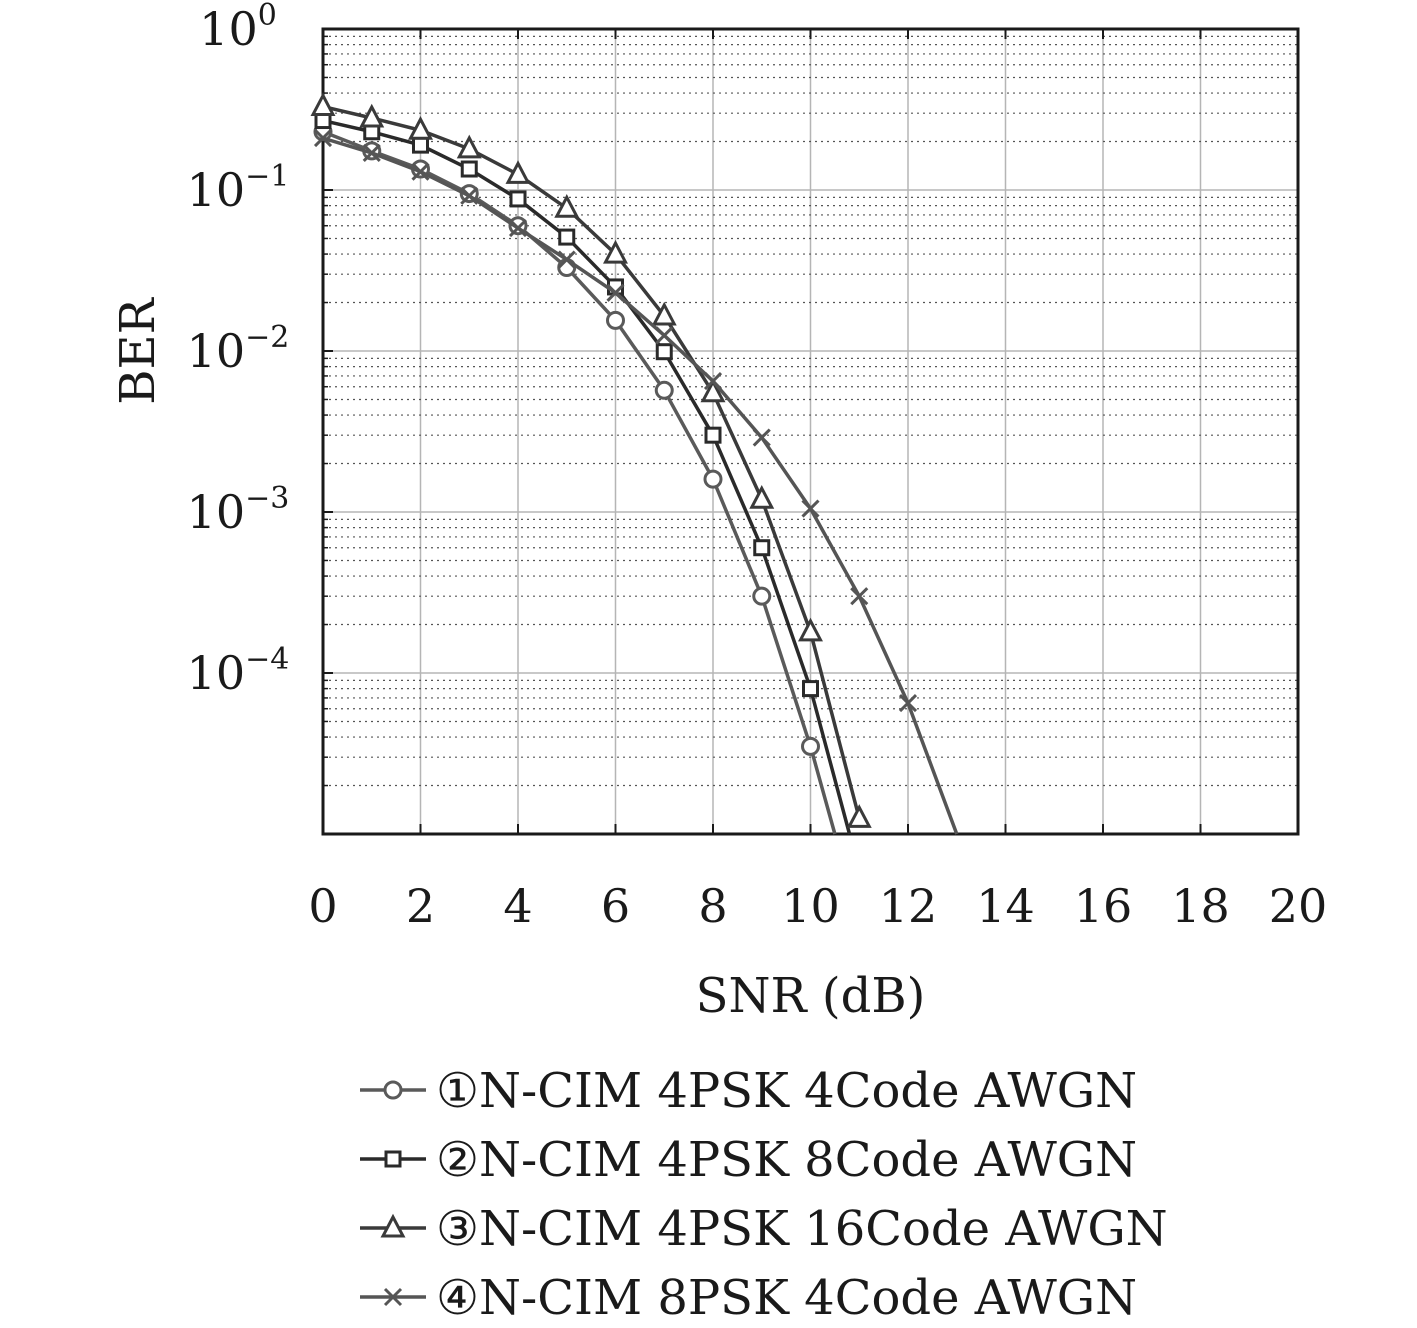 This screenshot has width=1417, height=1328. What do you see at coordinates (138, 350) in the screenshot?
I see `y-axis-label: BER` at bounding box center [138, 350].